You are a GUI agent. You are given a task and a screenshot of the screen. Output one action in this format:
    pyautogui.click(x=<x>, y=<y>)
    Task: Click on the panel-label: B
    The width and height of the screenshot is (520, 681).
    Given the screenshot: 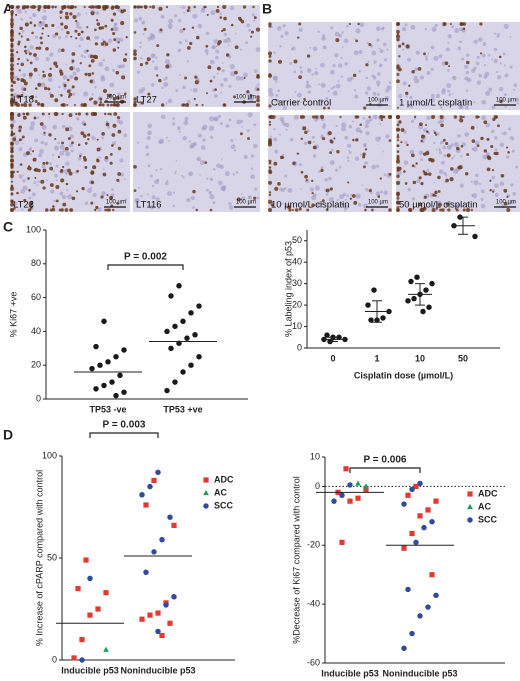 What is the action you would take?
    pyautogui.click(x=267, y=9)
    